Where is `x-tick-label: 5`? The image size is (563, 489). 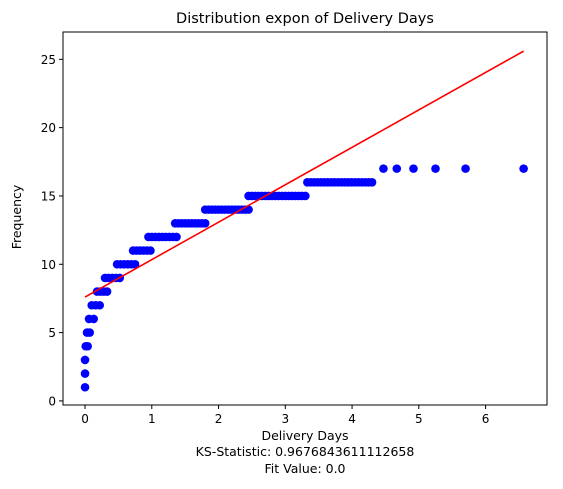 x-tick-label: 5 is located at coordinates (419, 419).